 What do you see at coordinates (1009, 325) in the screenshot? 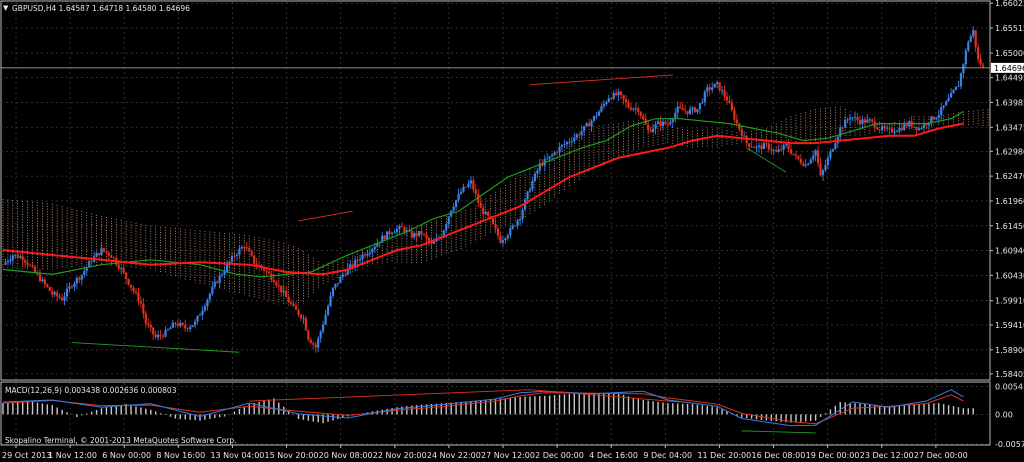
I see `price-tick-label: 1.59410` at bounding box center [1009, 325].